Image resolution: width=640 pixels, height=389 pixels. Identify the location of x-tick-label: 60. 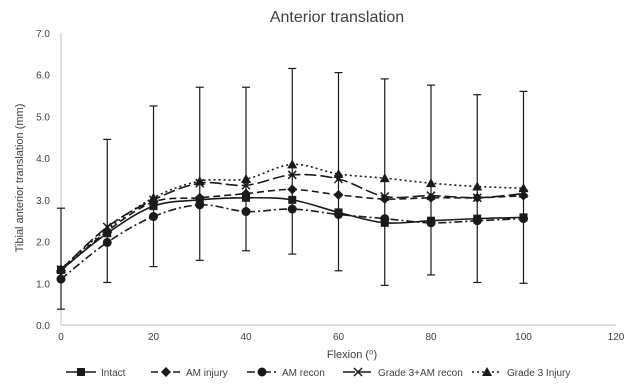
(339, 337).